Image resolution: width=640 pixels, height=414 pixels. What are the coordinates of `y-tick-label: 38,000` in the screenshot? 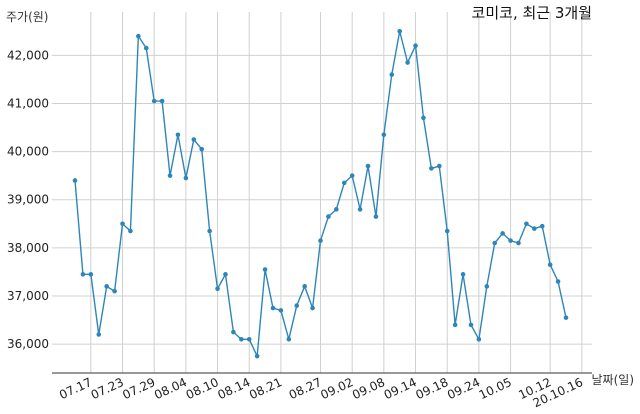 It's located at (28, 248).